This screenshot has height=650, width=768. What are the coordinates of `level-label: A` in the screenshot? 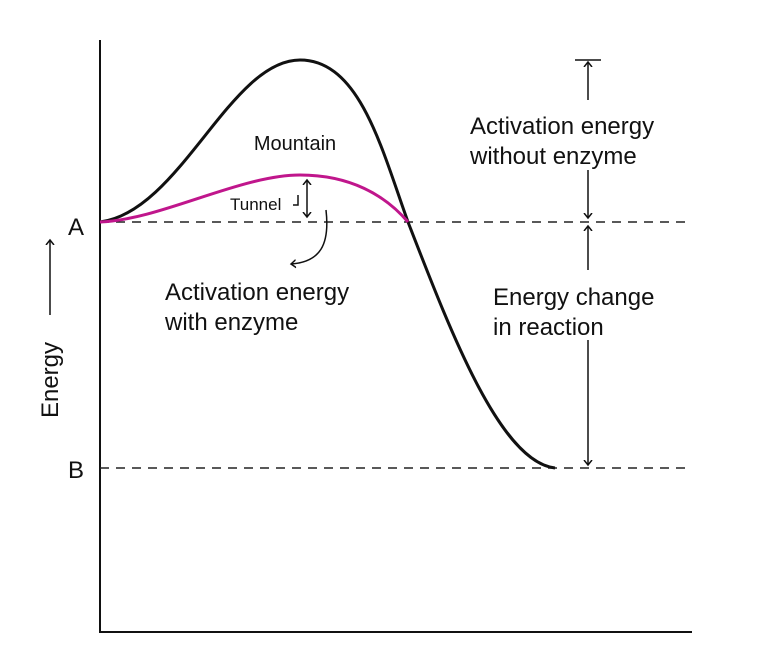 It's located at (76, 227).